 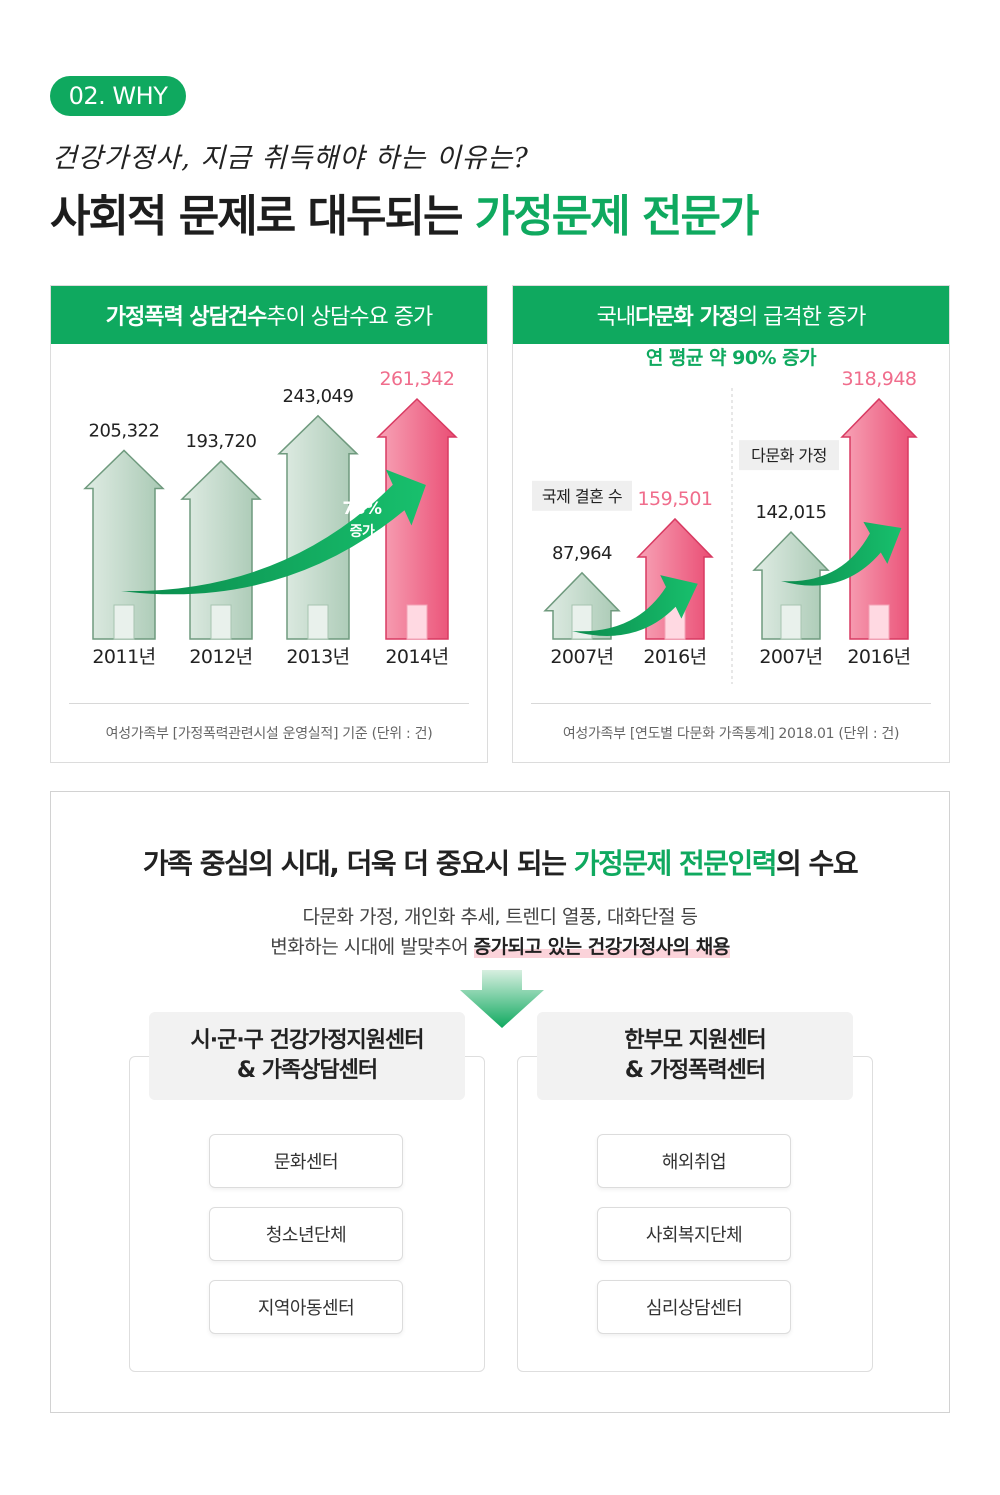 I want to click on employer-item: 심리상담센터, so click(x=694, y=1307).